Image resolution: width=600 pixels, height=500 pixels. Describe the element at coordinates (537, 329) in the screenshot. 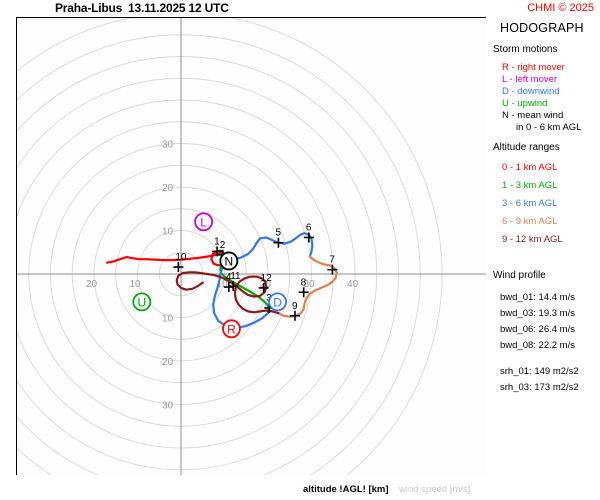

I see `wind-profile-bwd-06: bwd_06: 26.4 m/s` at that location.